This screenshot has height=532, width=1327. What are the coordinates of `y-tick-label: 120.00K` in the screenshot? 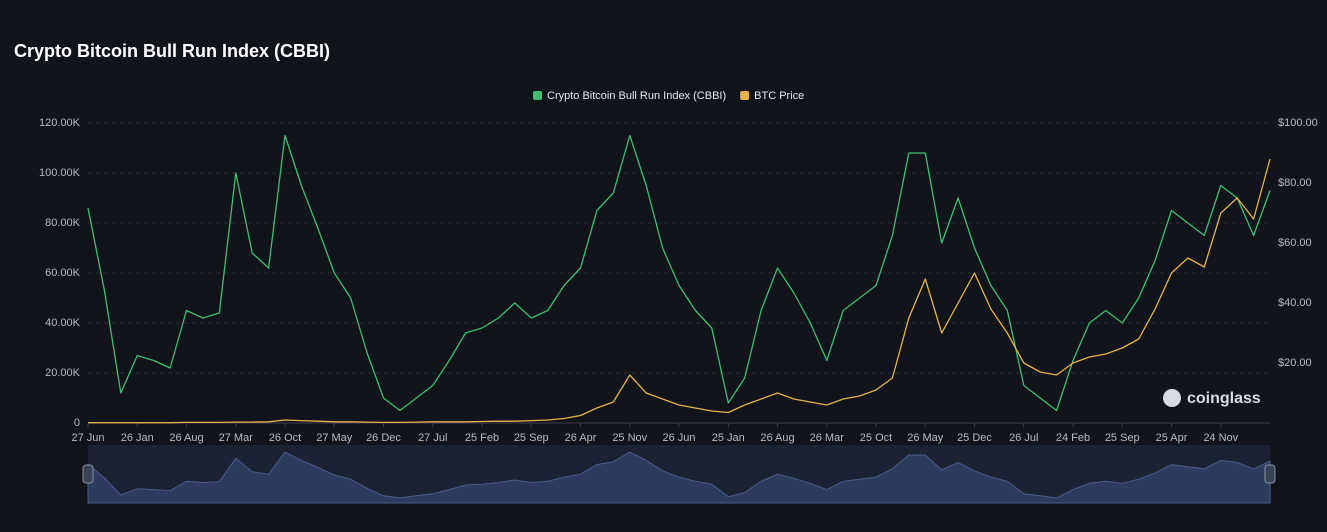 It's located at (60, 123).